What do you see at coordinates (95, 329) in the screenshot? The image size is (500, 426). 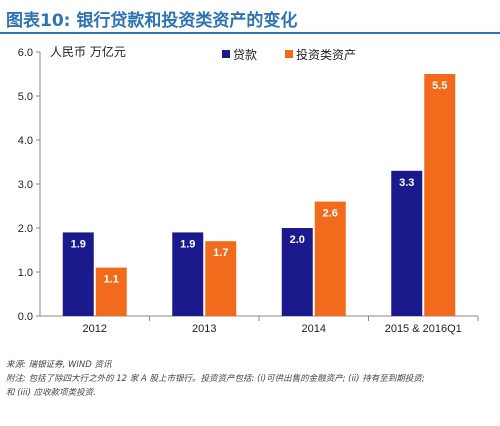 I see `x-tick-label: 2012` at bounding box center [95, 329].